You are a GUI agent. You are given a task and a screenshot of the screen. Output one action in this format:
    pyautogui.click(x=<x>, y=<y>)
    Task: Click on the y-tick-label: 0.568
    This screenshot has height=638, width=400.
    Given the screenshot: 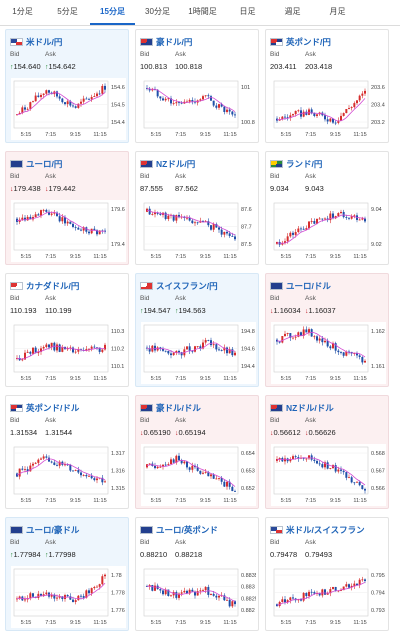 What is the action you would take?
    pyautogui.click(x=378, y=454)
    